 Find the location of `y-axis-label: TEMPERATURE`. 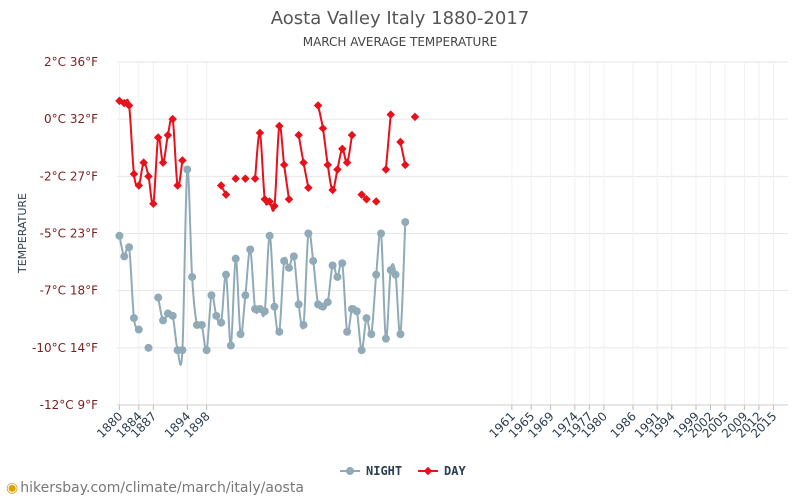

y-axis-label: TEMPERATURE is located at coordinates (22, 233).